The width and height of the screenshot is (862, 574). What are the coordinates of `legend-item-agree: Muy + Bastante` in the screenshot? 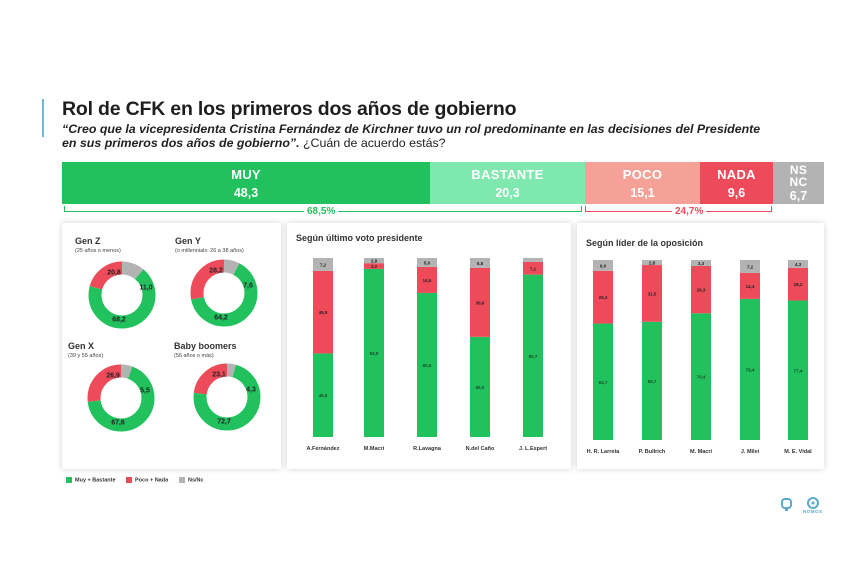 It's located at (91, 480).